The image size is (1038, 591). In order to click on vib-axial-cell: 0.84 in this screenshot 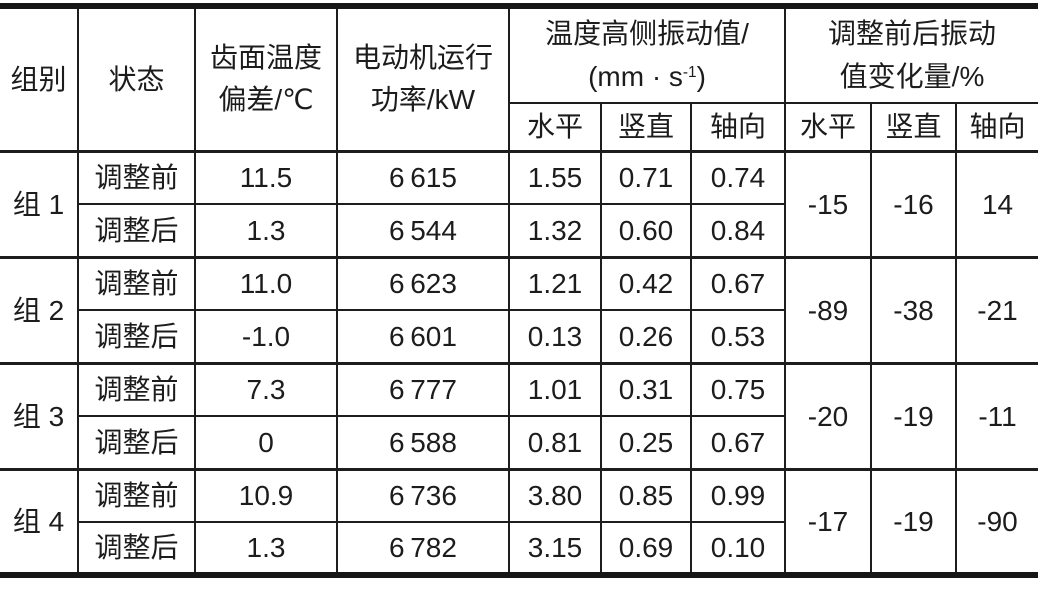, I will do `click(737, 230)`.